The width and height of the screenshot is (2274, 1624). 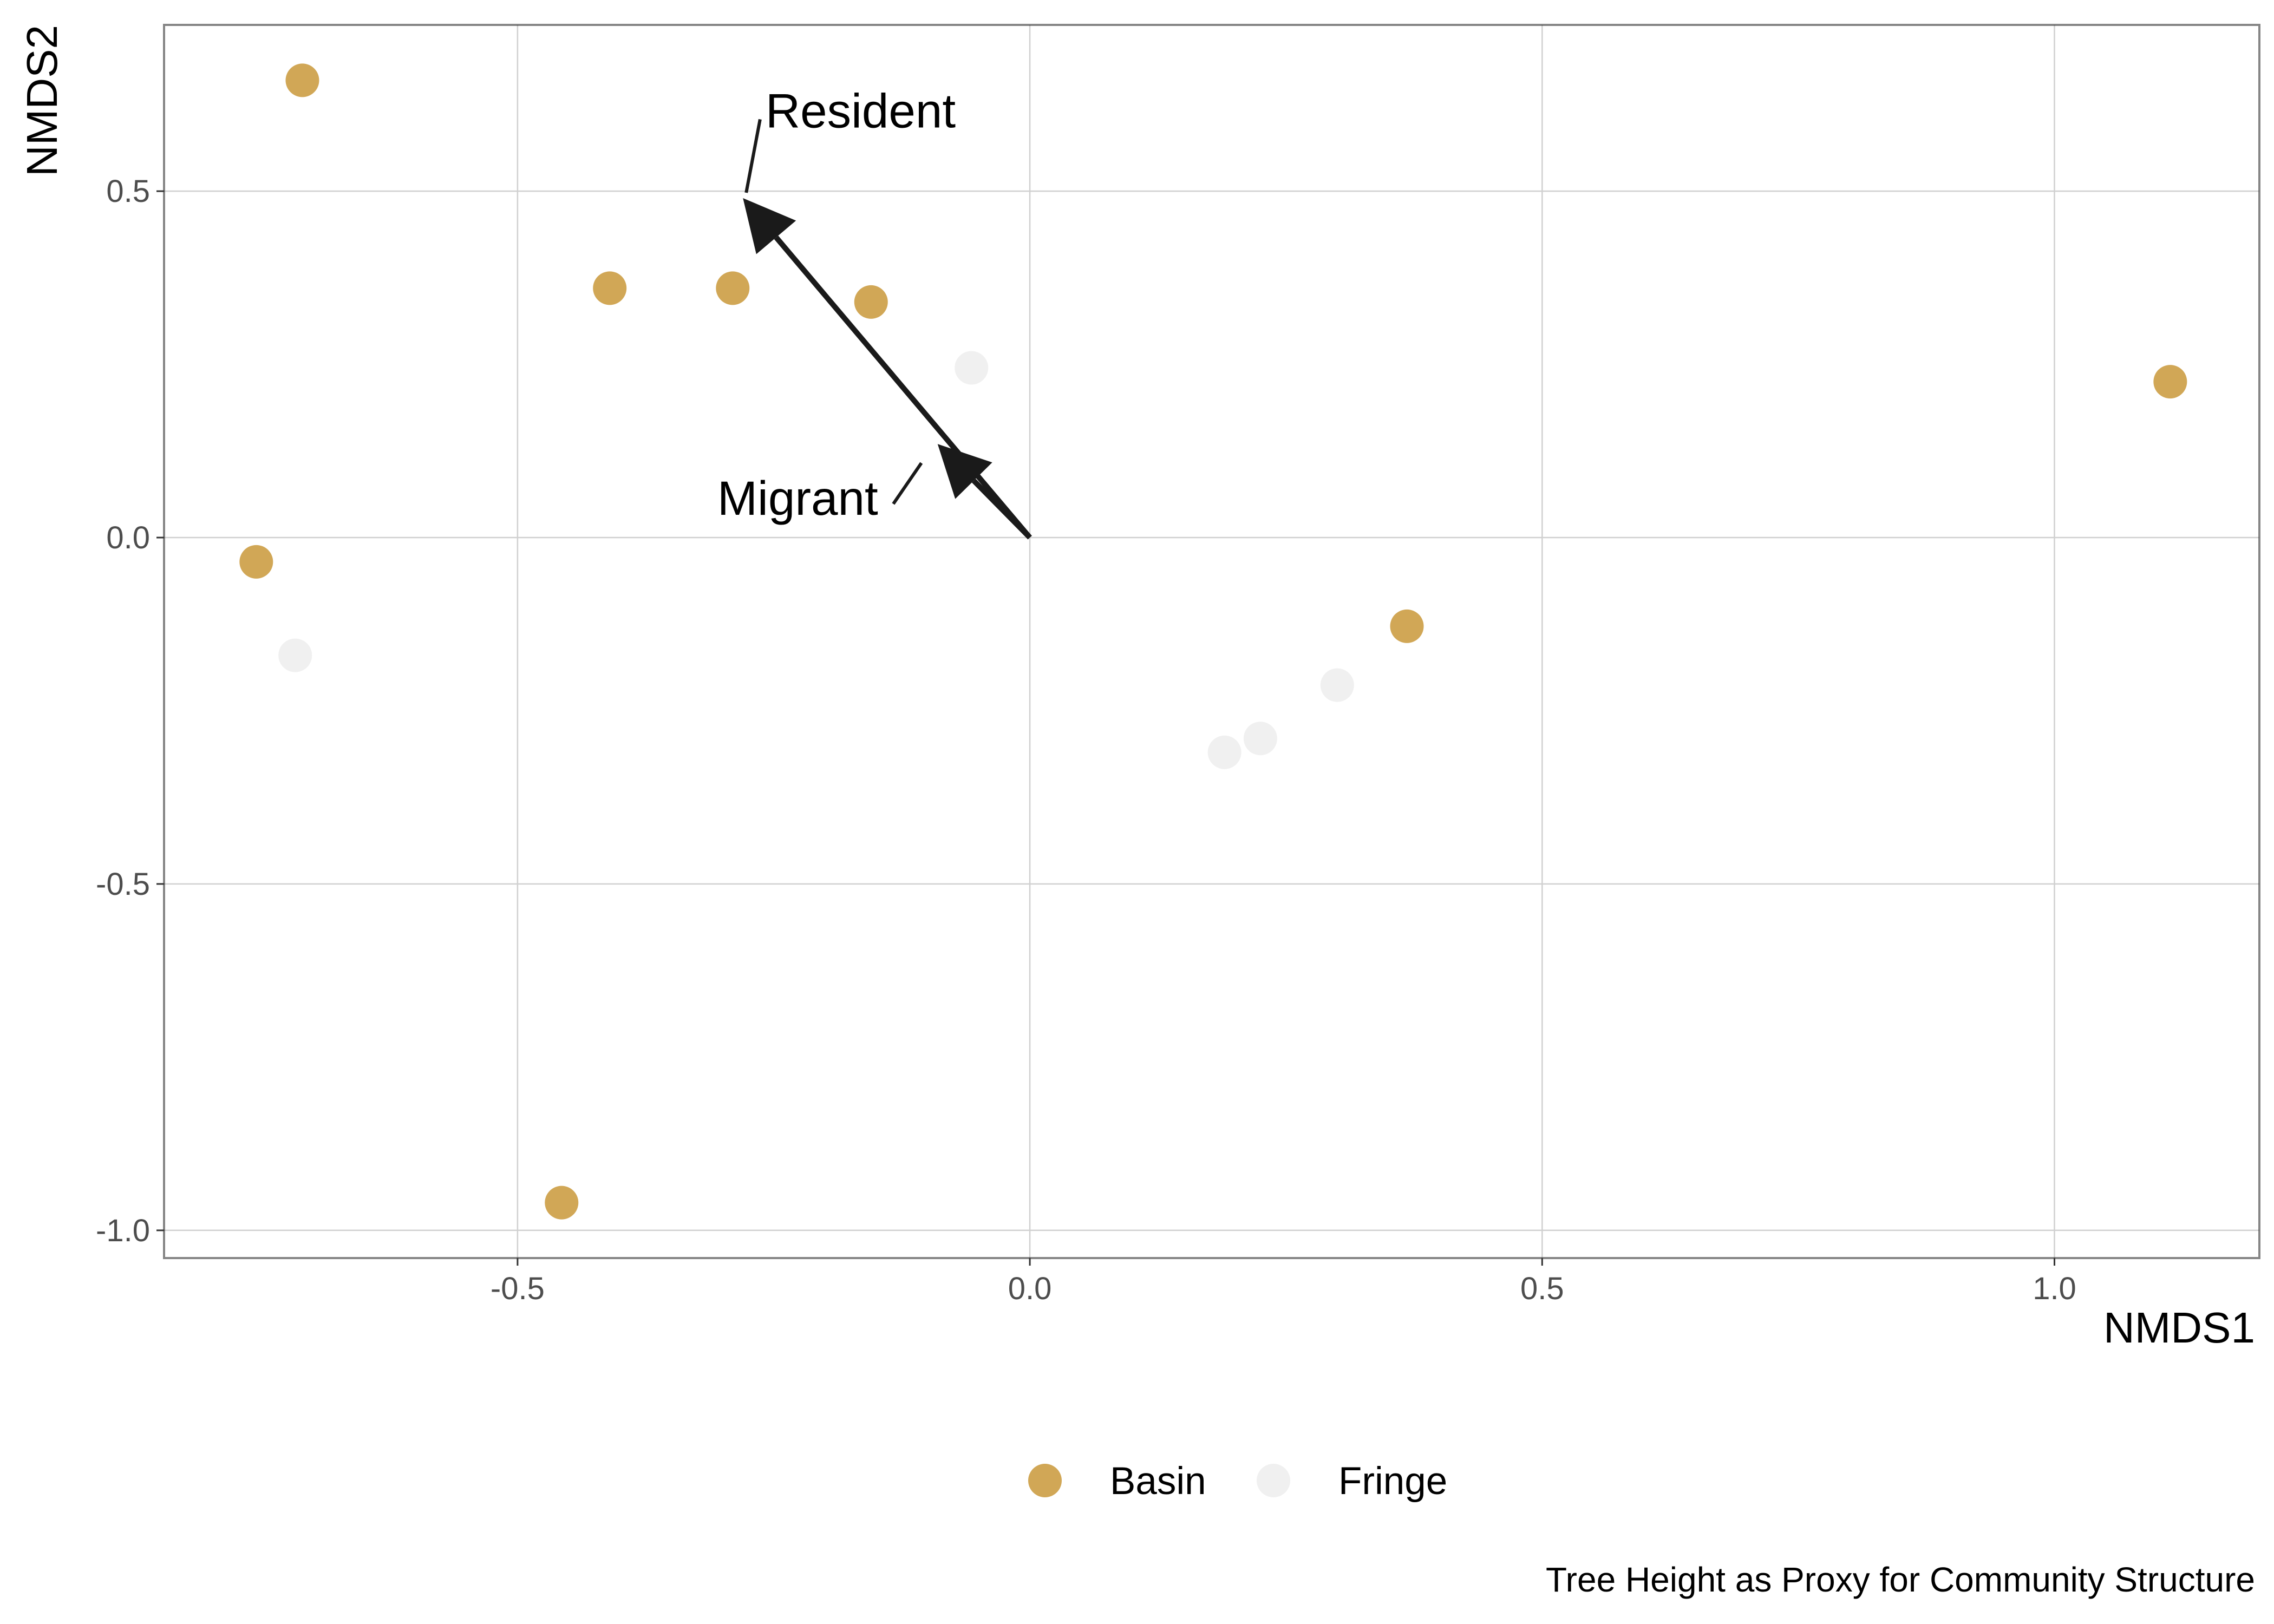 I want to click on legend: Basin Fringe, so click(x=1238, y=1481).